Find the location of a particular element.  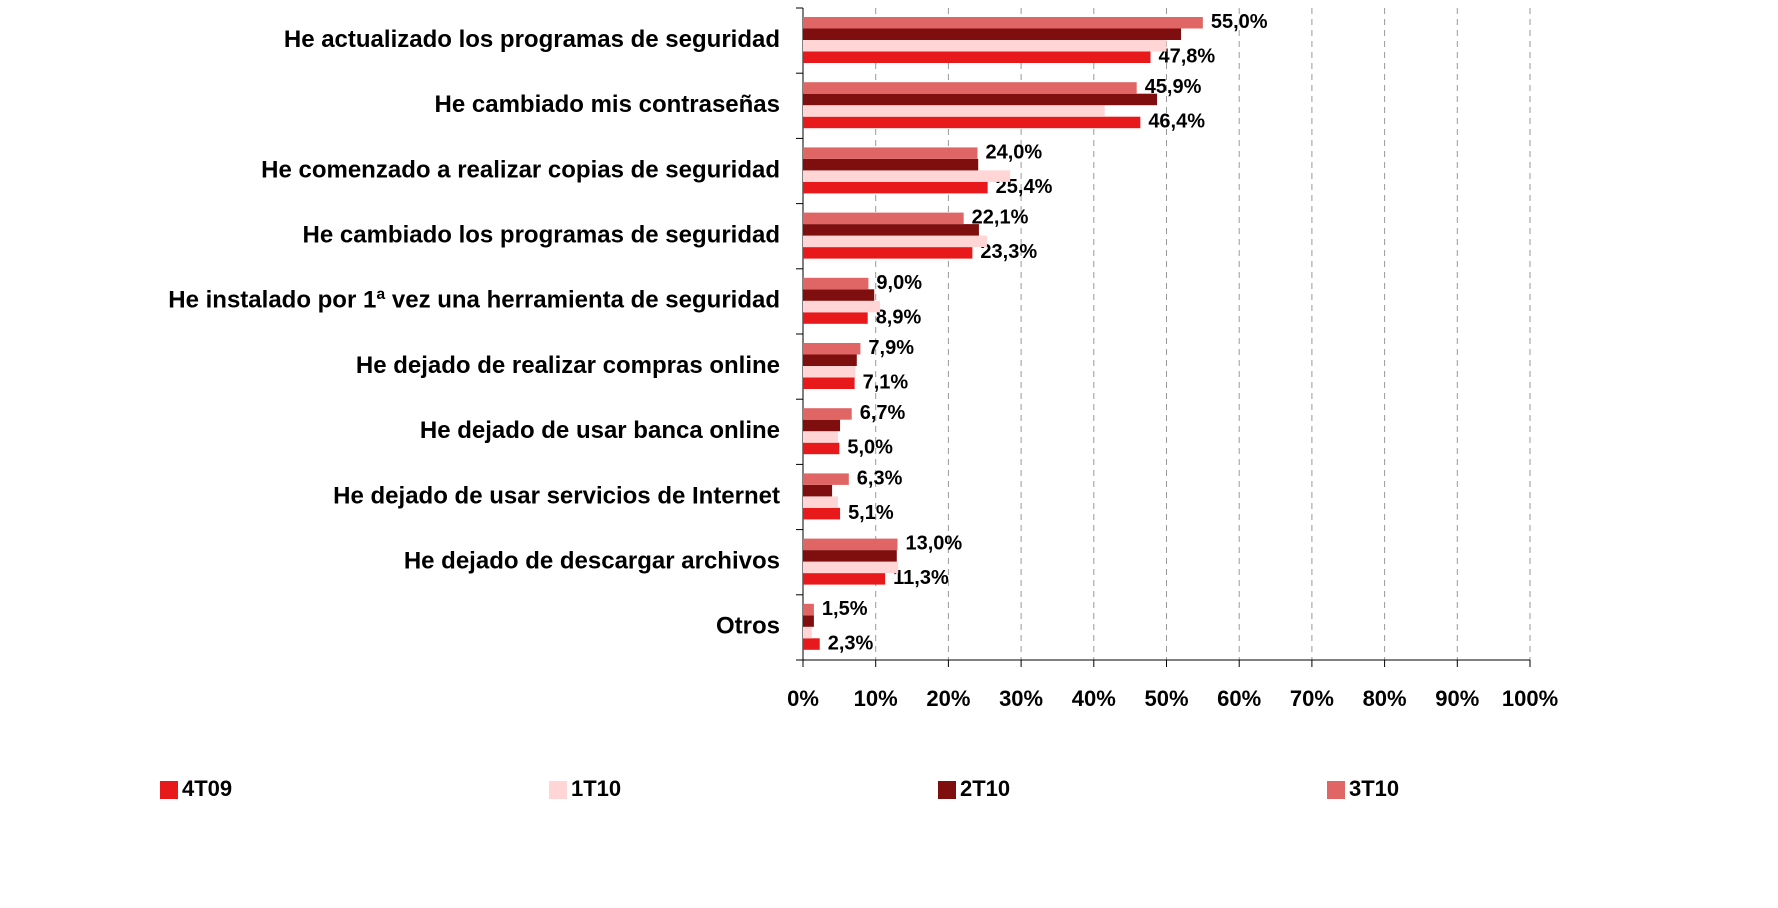

category-label: He dejado de usar banca online is located at coordinates (600, 430).